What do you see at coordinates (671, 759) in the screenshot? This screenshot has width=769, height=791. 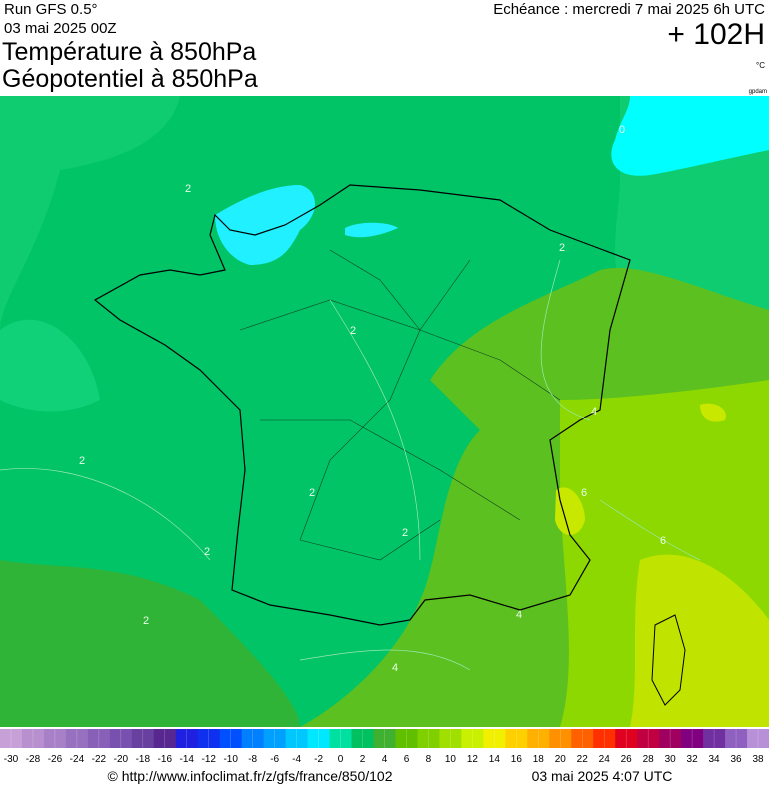 I see `colorbar-label: 30` at bounding box center [671, 759].